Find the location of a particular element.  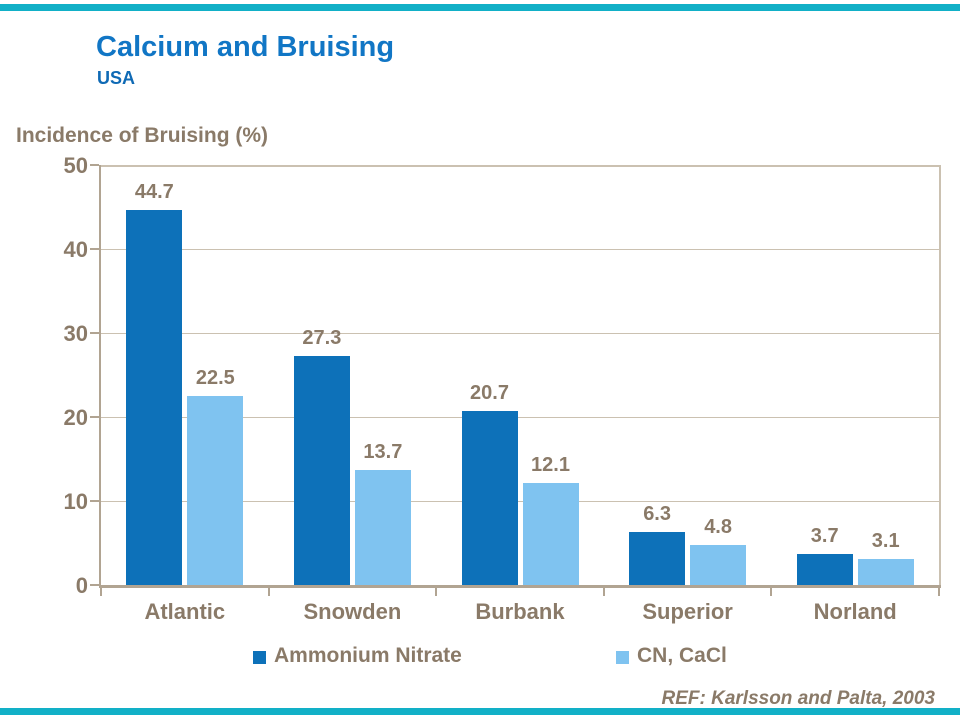

legend-label-cn-cacl: CN, CaCl is located at coordinates (682, 655).